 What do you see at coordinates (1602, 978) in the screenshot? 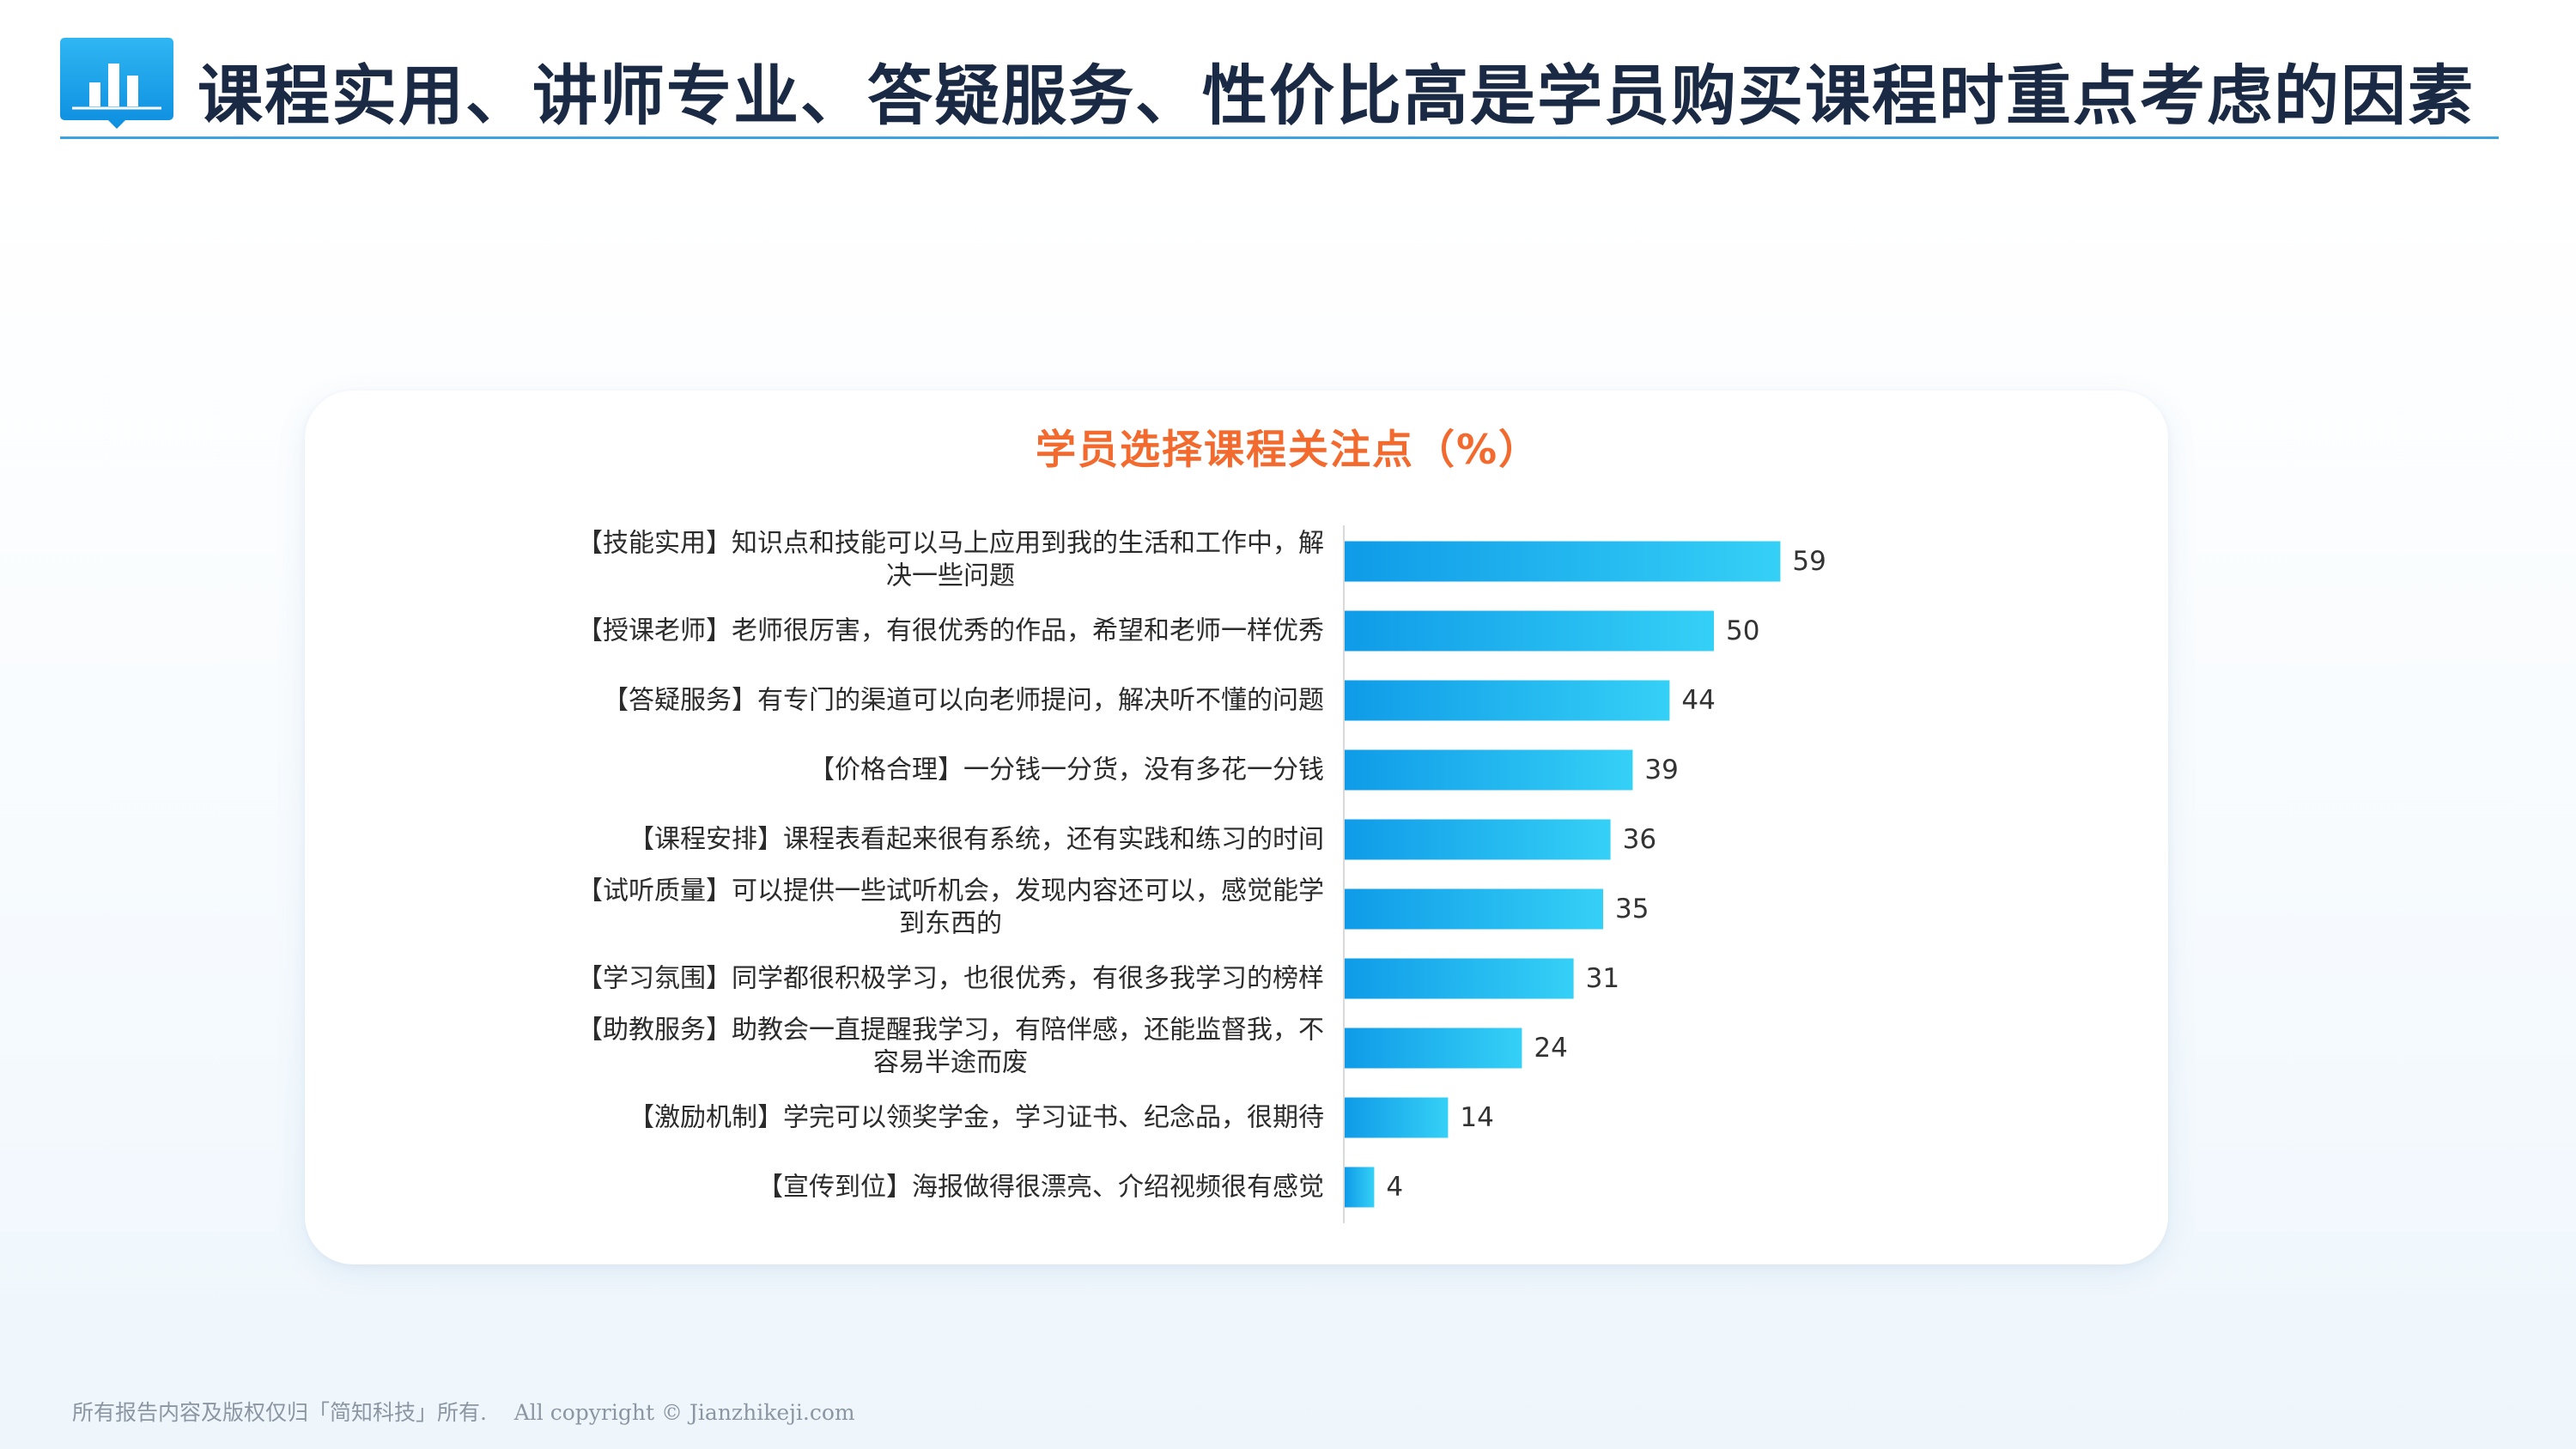
I see `data-label: 31` at bounding box center [1602, 978].